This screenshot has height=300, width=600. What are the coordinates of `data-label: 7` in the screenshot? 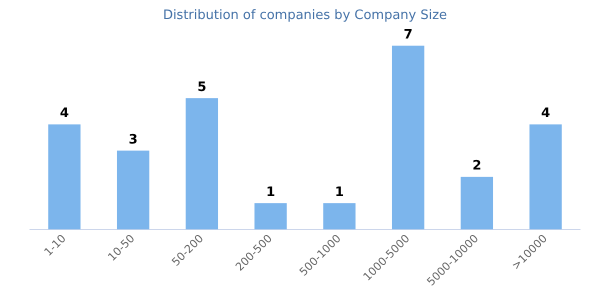 It's located at (408, 34).